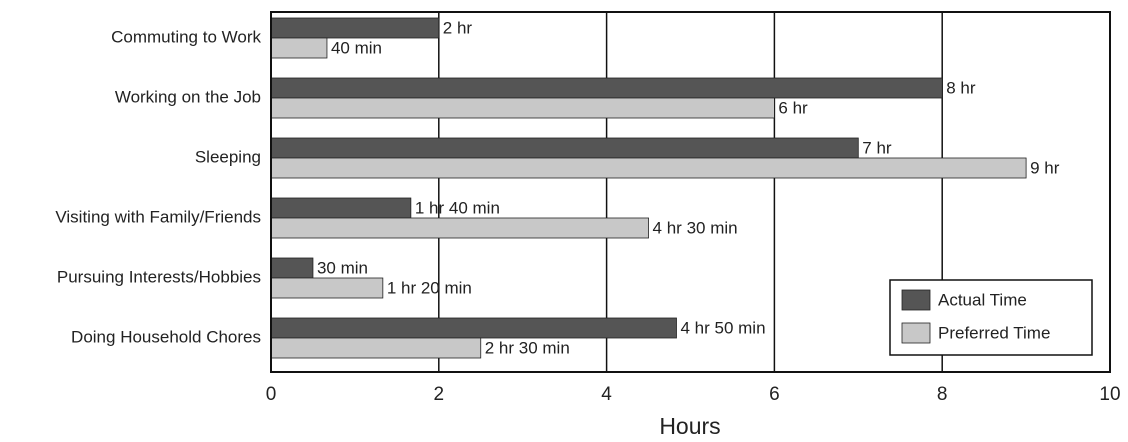 This screenshot has height=442, width=1128. Describe the element at coordinates (186, 36) in the screenshot. I see `y-tick-label: Commuting to Work` at that location.